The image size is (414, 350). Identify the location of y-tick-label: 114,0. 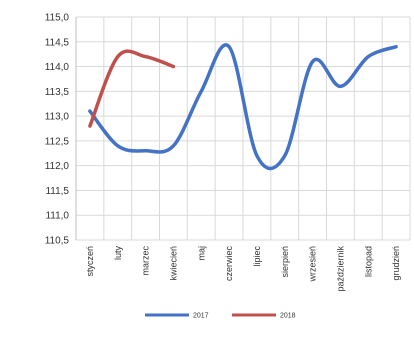
(57, 67).